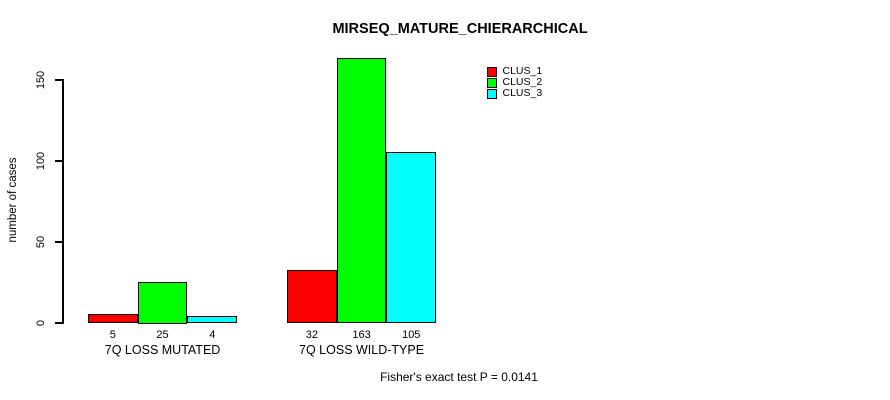  Describe the element at coordinates (522, 71) in the screenshot. I see `legend-label: CLUS_1` at that location.